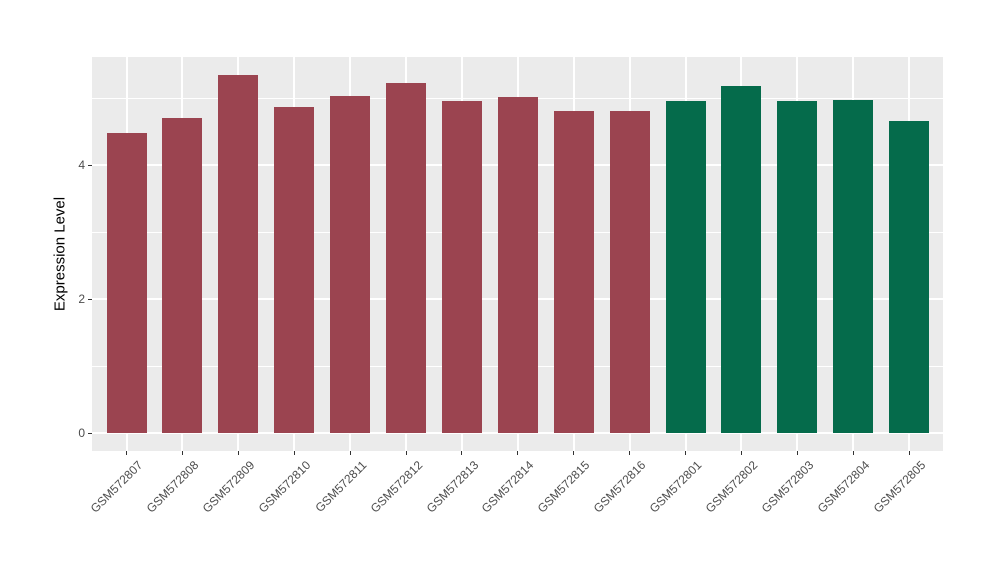 This screenshot has height=580, width=1000. Describe the element at coordinates (294, 269) in the screenshot. I see `bar-GSM572810` at that location.